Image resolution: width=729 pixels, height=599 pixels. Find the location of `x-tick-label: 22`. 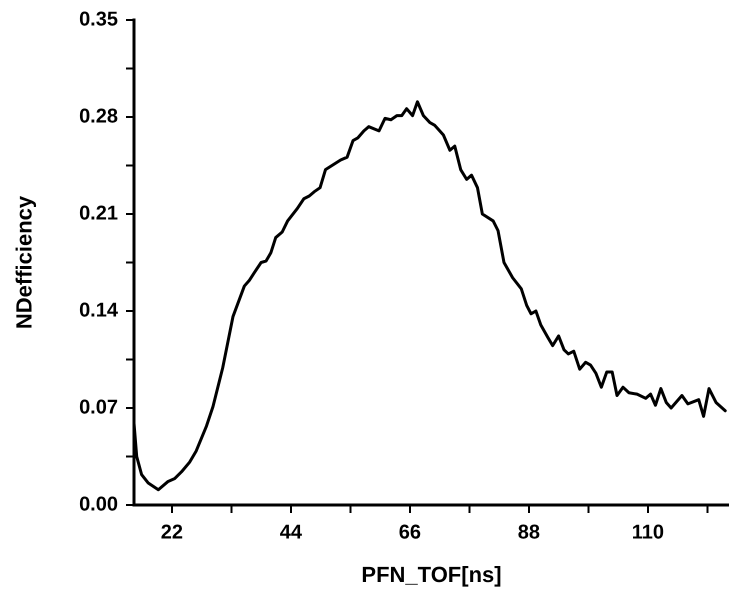

x-tick-label: 22 is located at coordinates (171, 533).